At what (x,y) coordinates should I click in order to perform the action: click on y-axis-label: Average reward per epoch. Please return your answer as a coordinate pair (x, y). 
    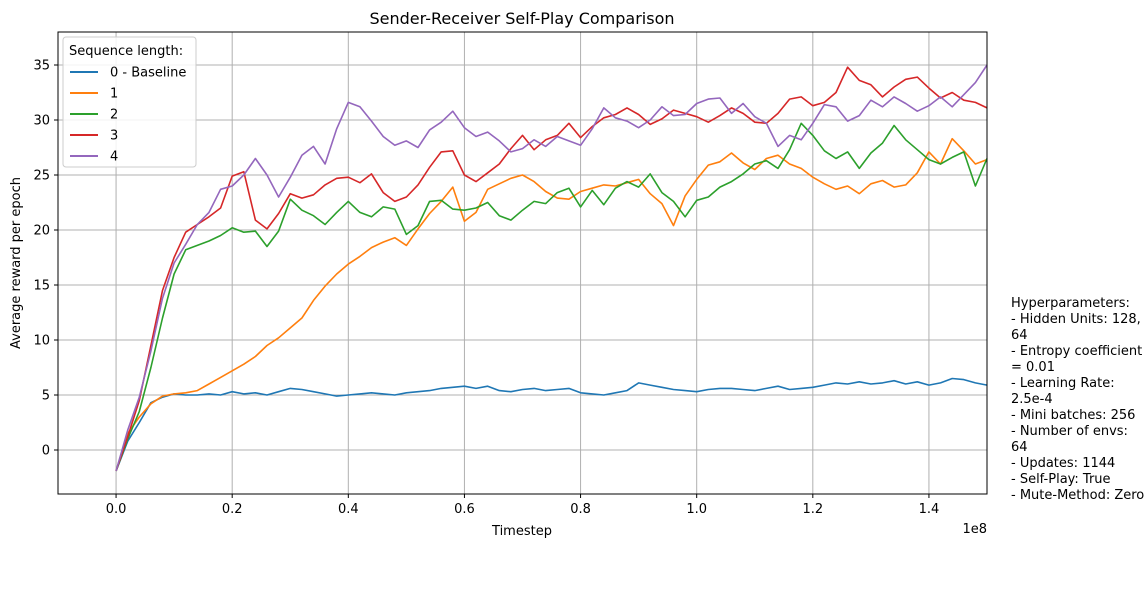
    Looking at the image, I should click on (16, 263).